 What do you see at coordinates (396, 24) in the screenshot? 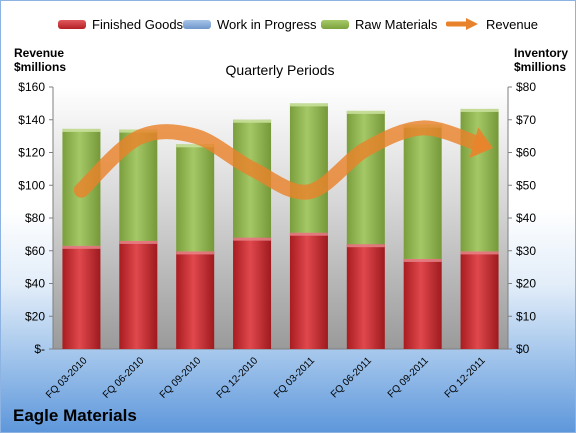
I see `legend-label-raw-materials: Raw Materials` at bounding box center [396, 24].